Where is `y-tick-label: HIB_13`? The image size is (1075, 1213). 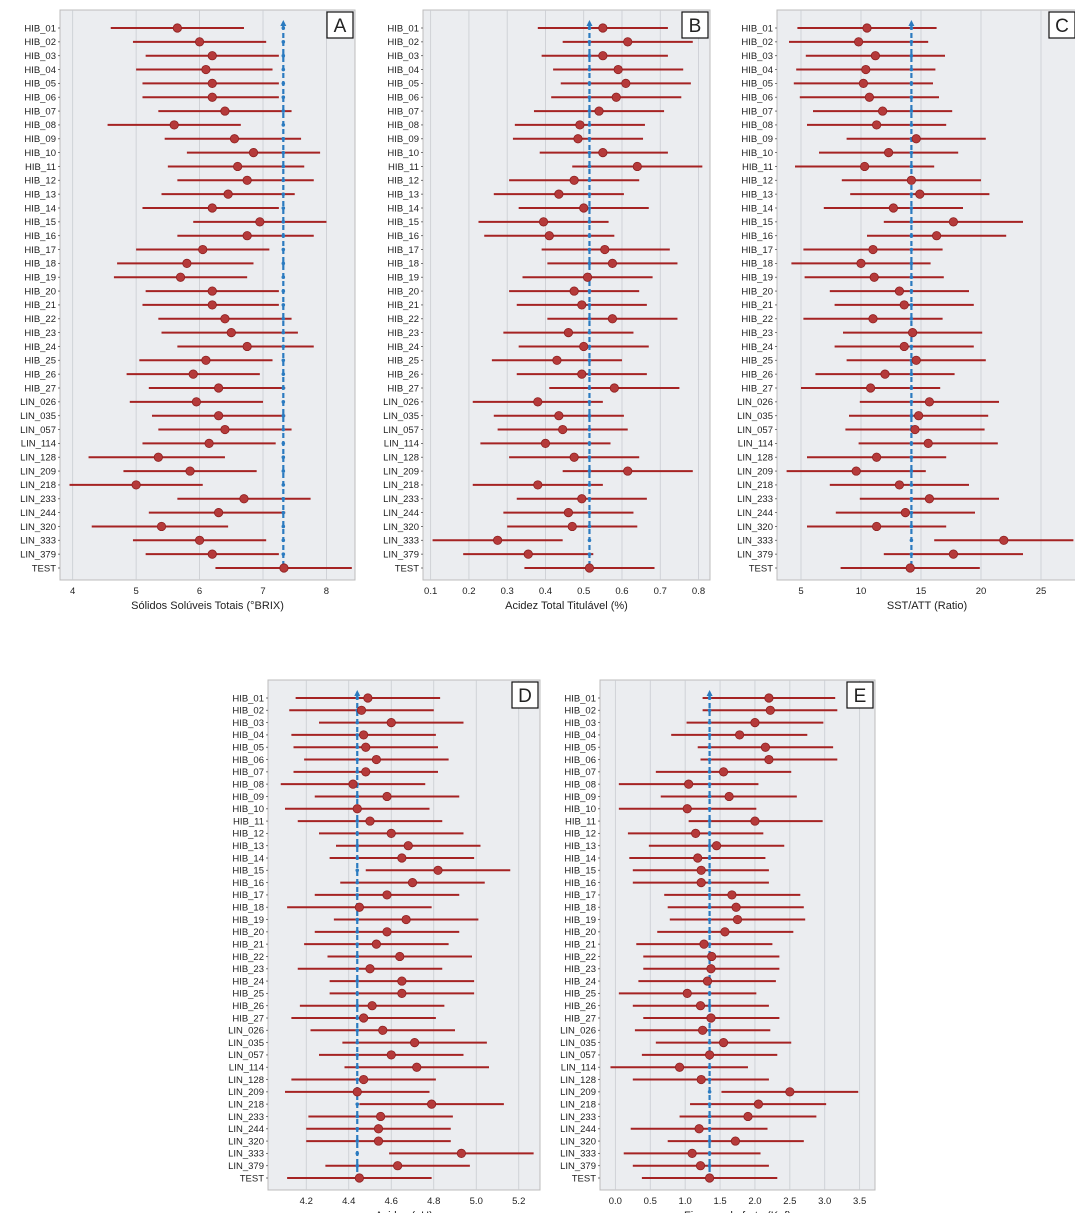
y-tick-label: HIB_13 is located at coordinates (757, 194).